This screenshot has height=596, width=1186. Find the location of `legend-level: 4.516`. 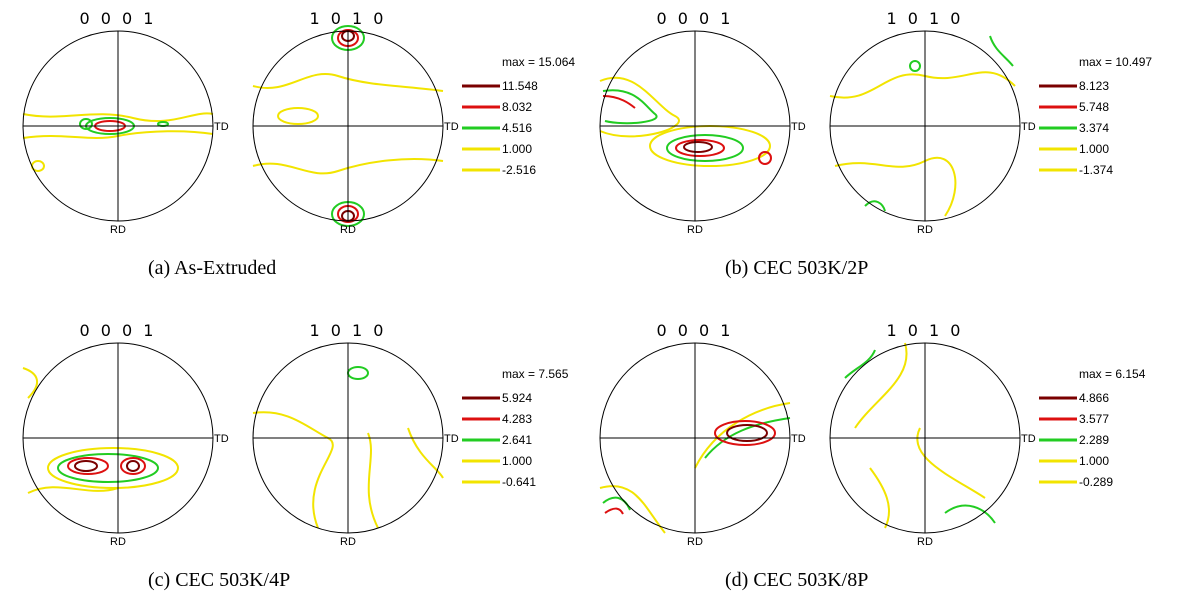

legend-level: 4.516 is located at coordinates (517, 128).